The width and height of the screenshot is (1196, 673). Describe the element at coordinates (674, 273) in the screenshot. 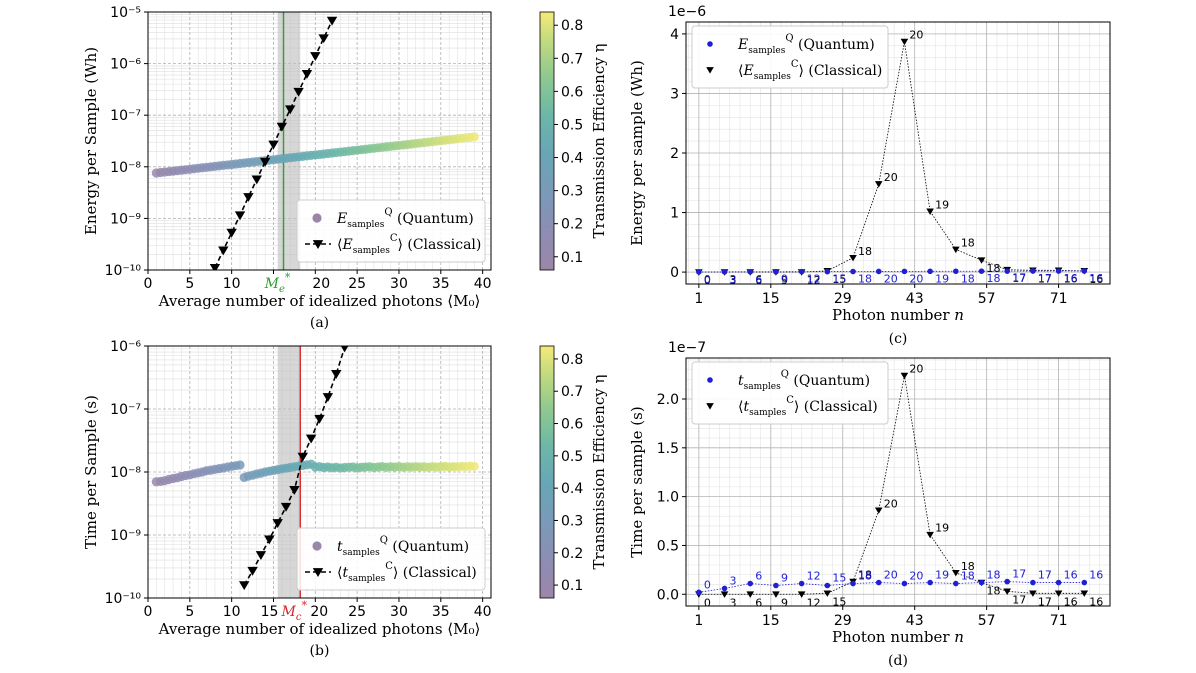

I see `y-tick-label: 0` at that location.